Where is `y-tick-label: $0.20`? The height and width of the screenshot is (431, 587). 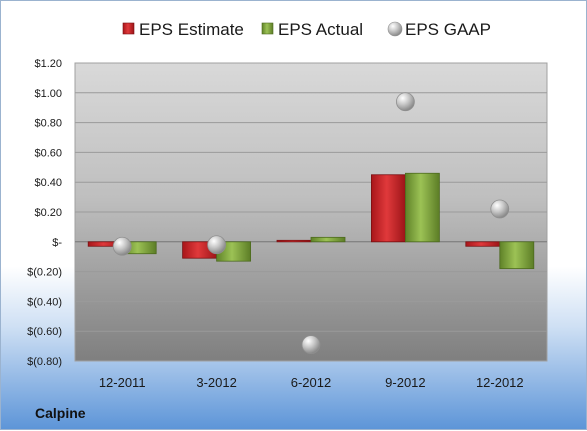 y-tick-label: $0.20 is located at coordinates (48, 213).